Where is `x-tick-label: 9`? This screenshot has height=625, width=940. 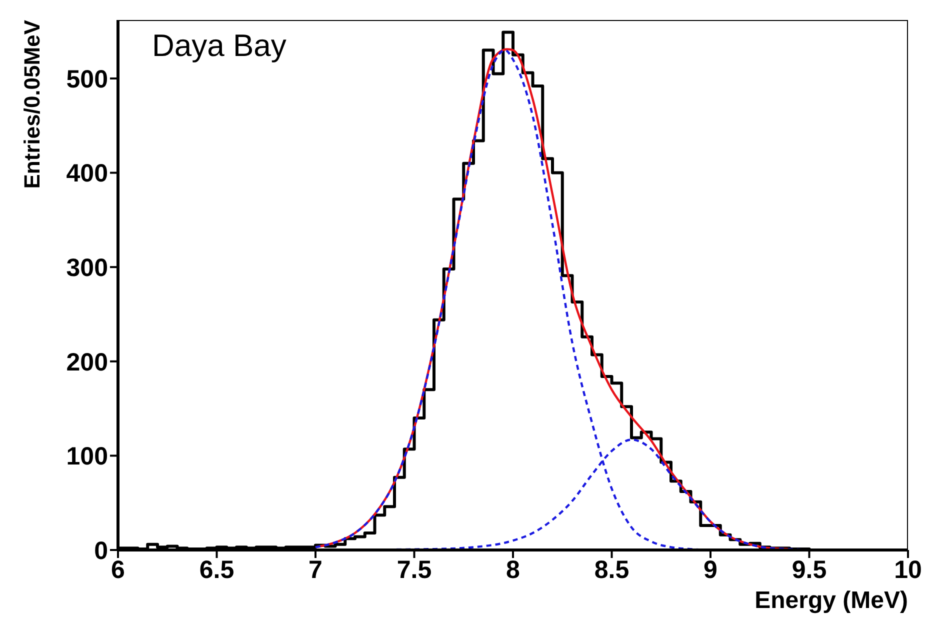
x-tick-label: 9 is located at coordinates (711, 570).